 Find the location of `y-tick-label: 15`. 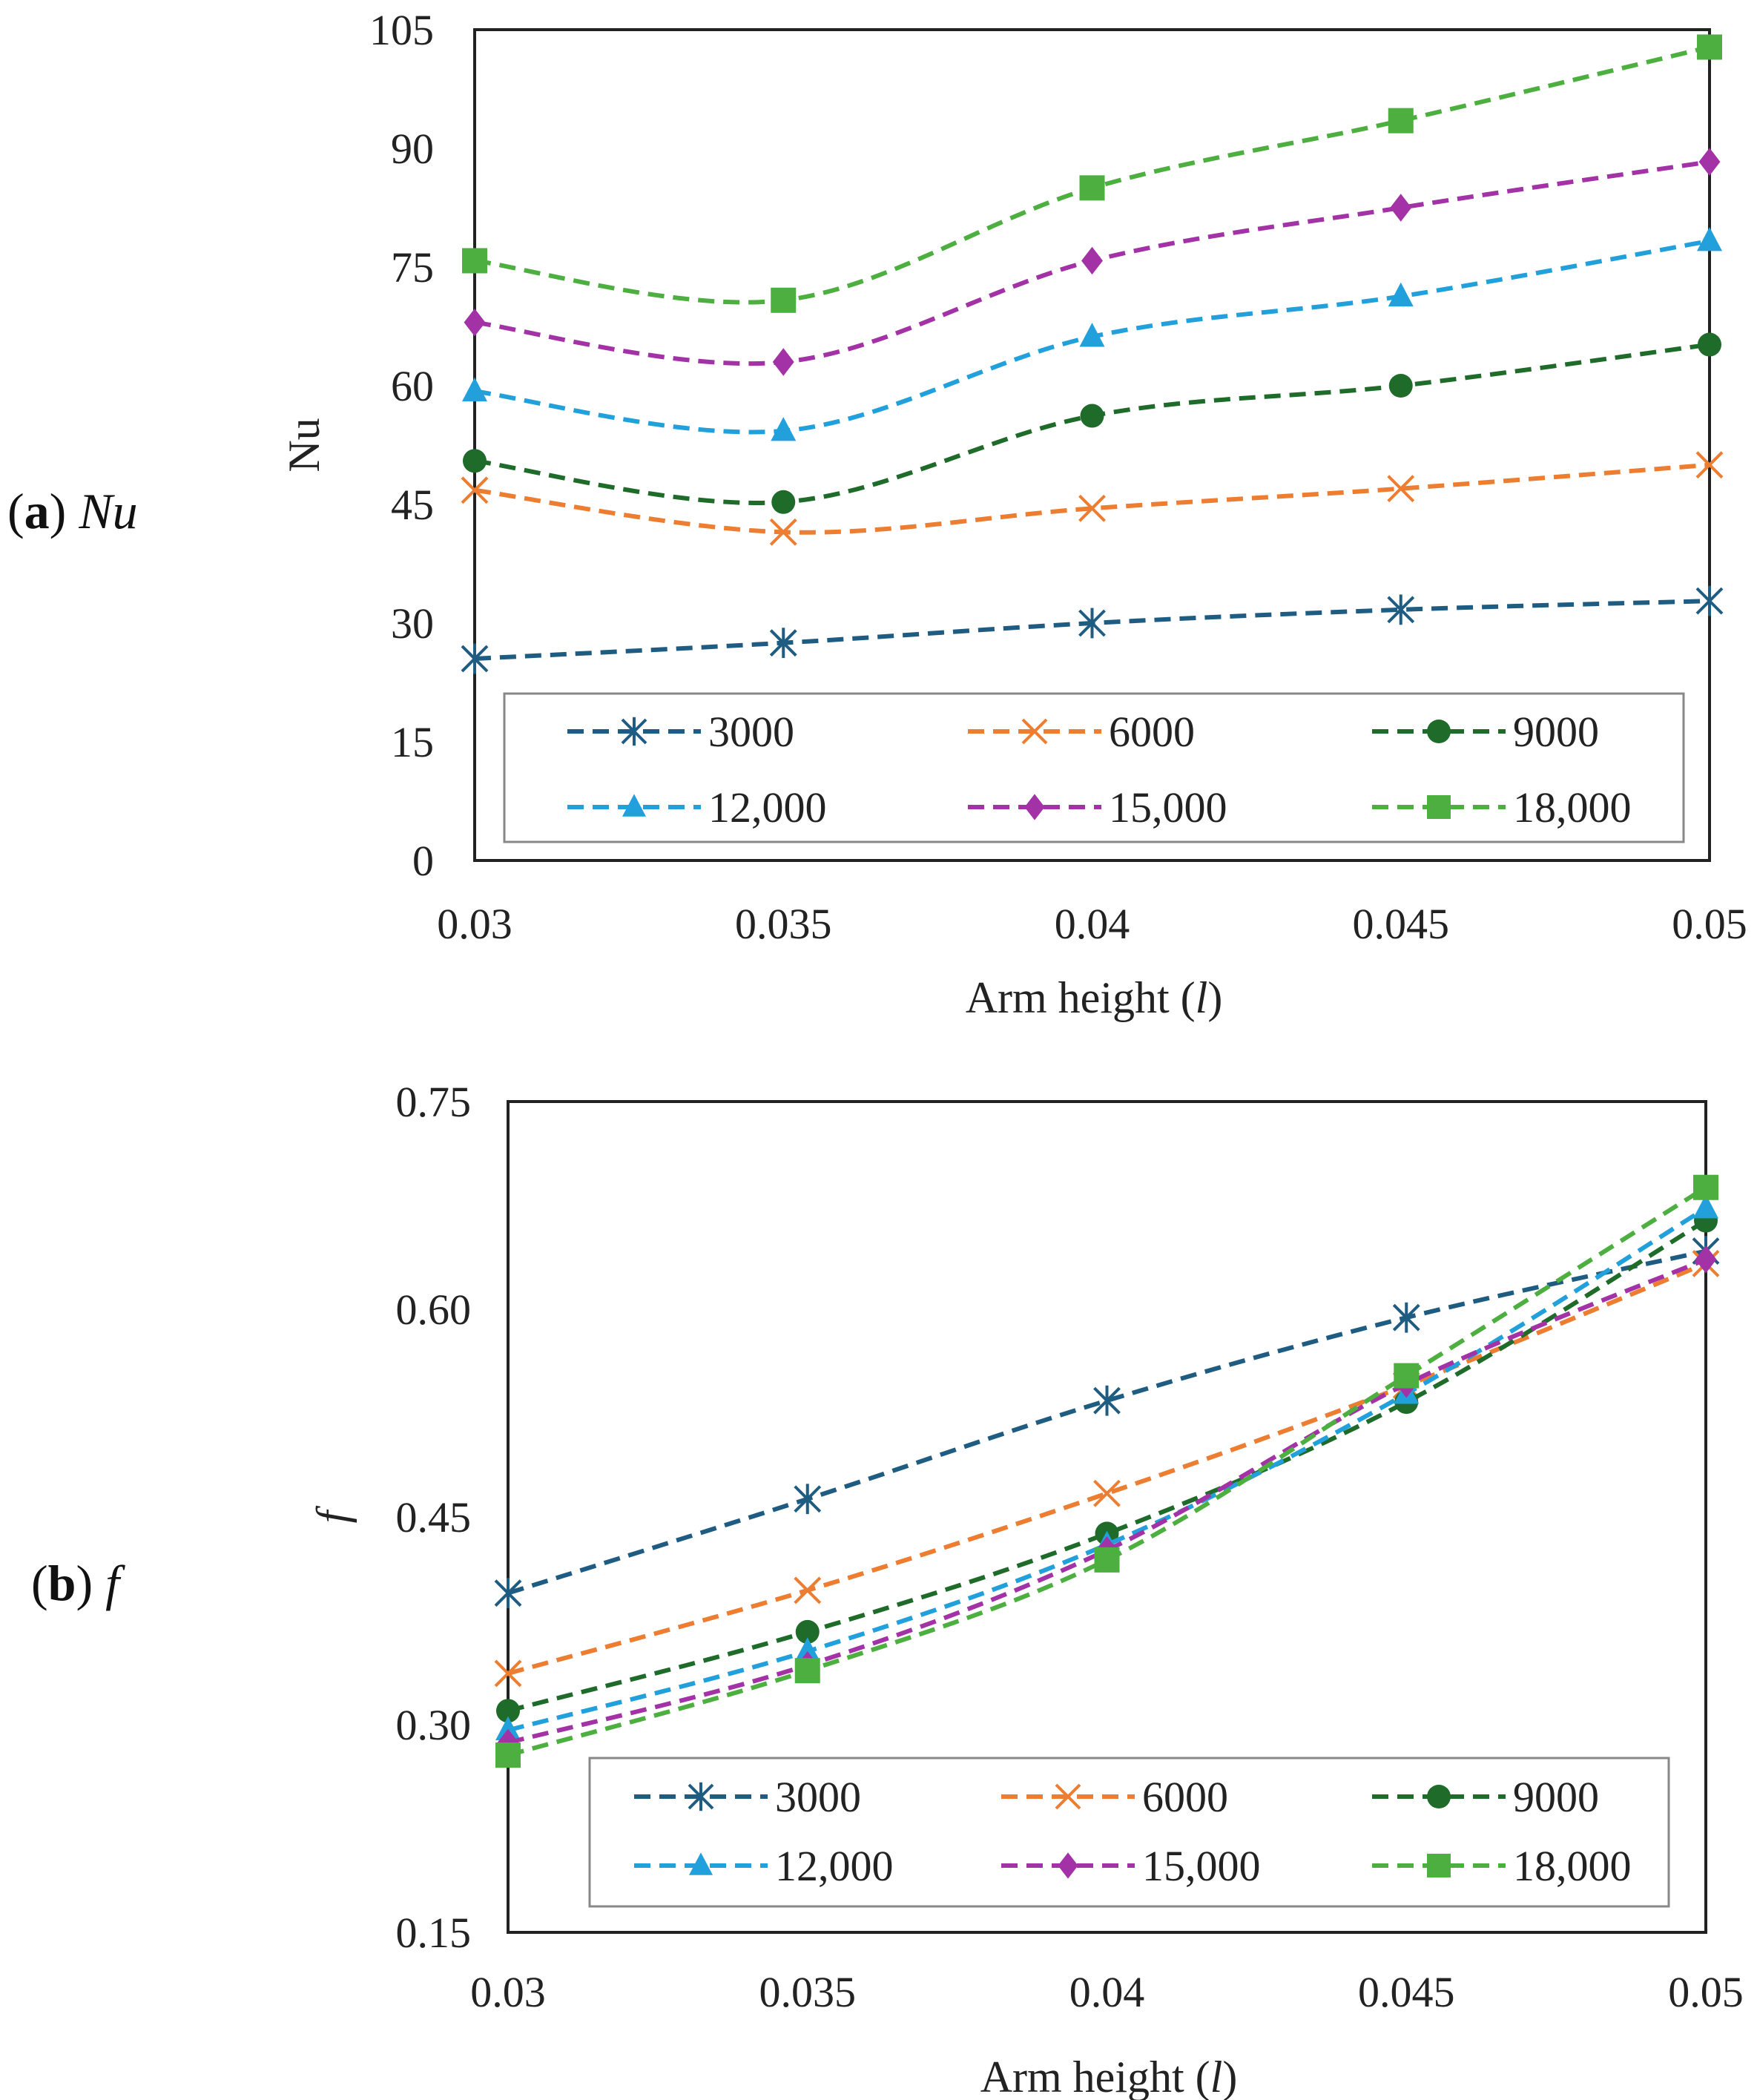

y-tick-label: 15 is located at coordinates (412, 742).